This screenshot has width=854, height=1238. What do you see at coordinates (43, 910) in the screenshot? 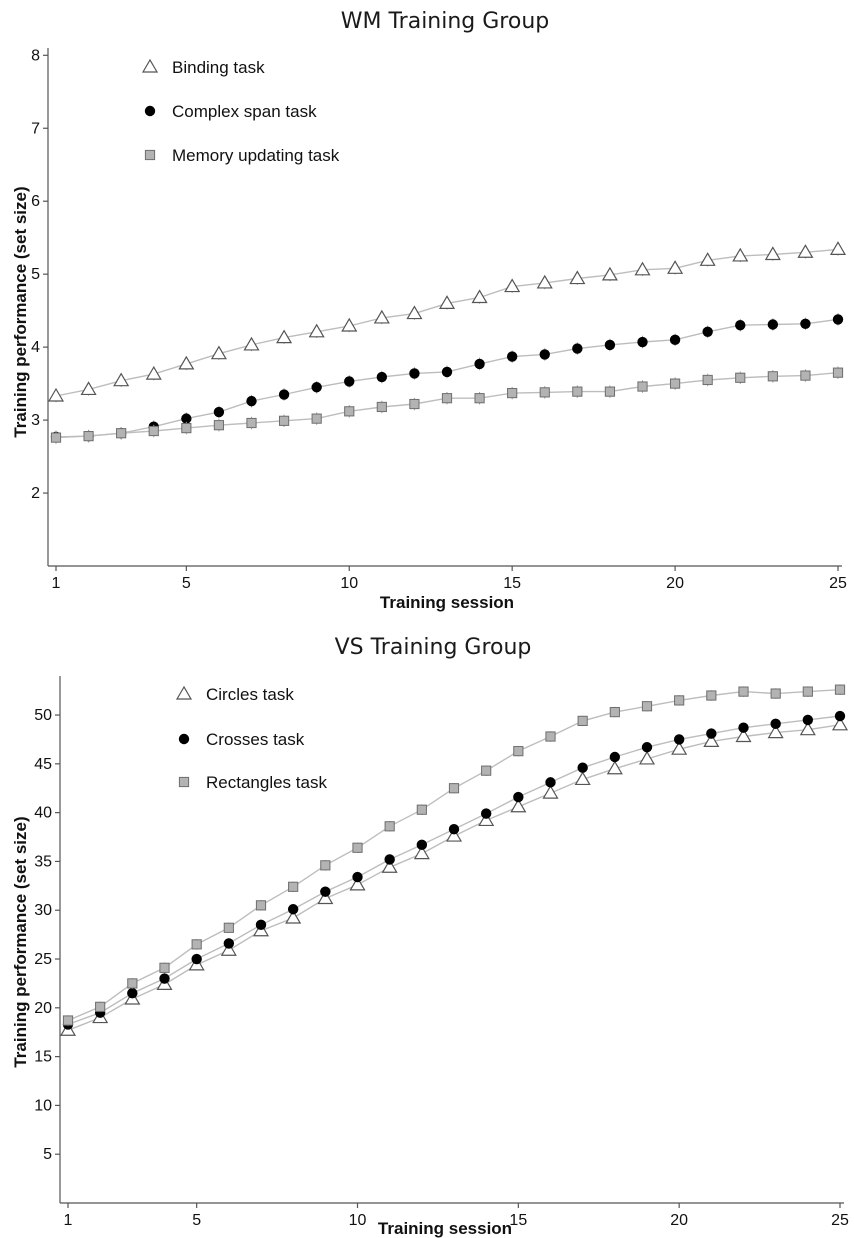
I see `y-tick-label: 30` at bounding box center [43, 910].